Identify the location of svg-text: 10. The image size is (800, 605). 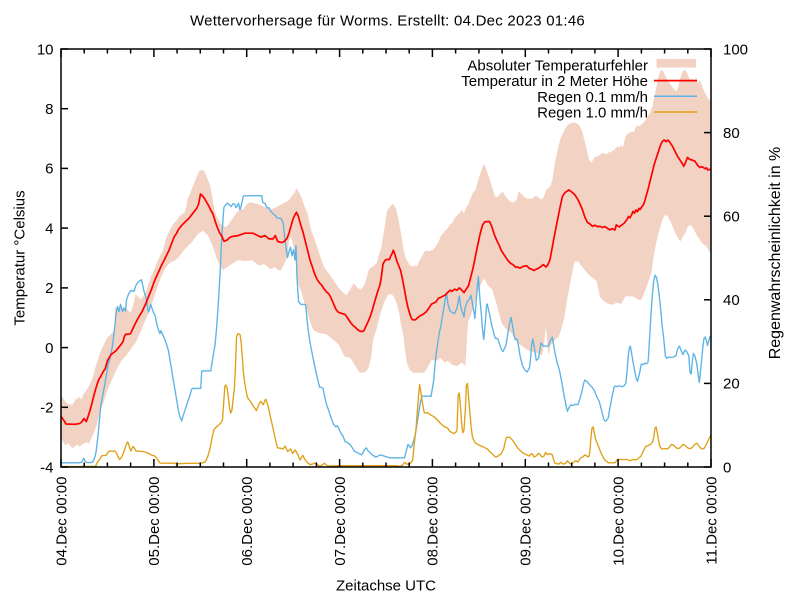
(45, 49).